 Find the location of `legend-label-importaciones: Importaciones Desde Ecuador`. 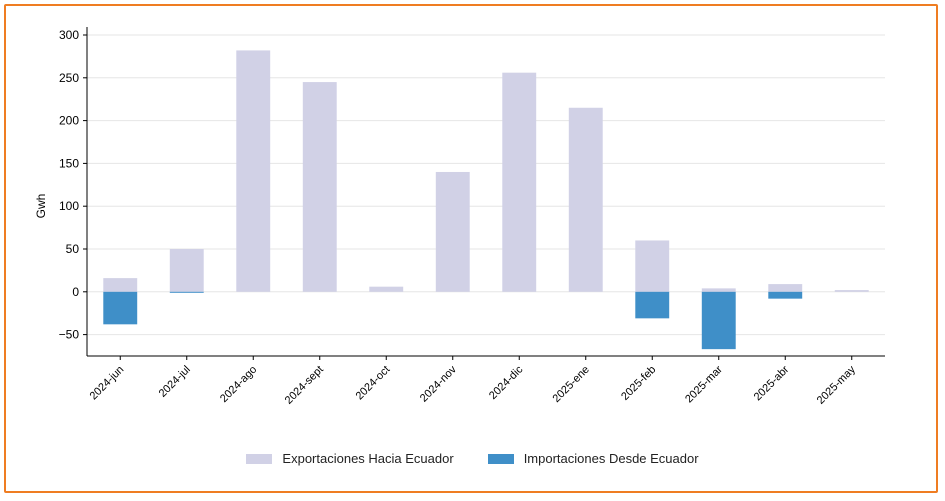

legend-label-importaciones: Importaciones Desde Ecuador is located at coordinates (611, 458).